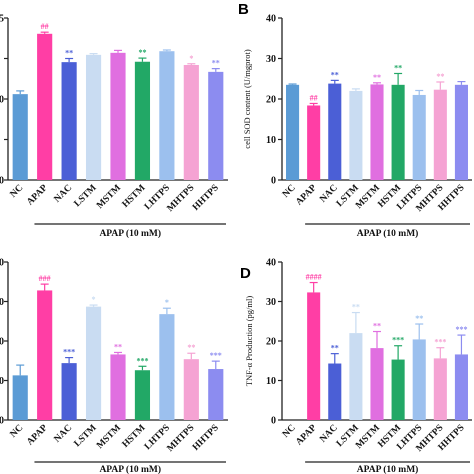 The height and width of the screenshot is (474, 474). What do you see at coordinates (130, 233) in the screenshot?
I see `group-label-0: APAP (10 mM)` at bounding box center [130, 233].